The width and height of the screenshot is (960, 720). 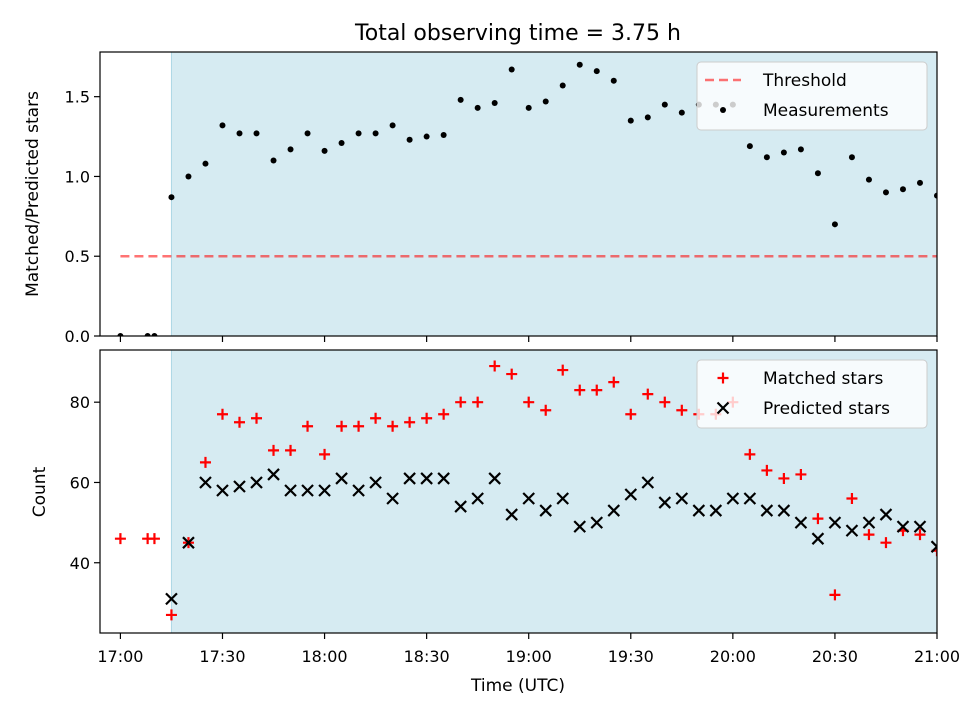 What do you see at coordinates (80, 402) in the screenshot?
I see `y-tick-label: 80` at bounding box center [80, 402].